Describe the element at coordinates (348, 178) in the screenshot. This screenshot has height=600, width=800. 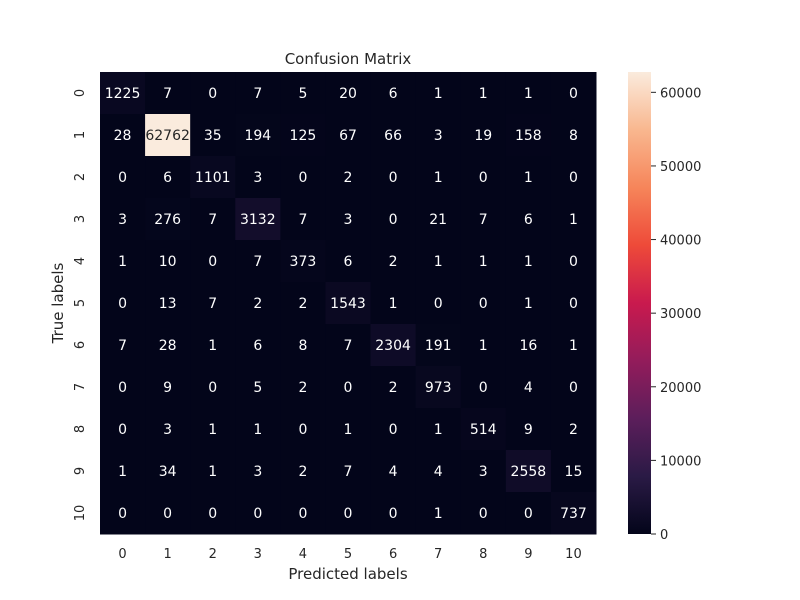
I see `cell-value-label: 2` at that location.